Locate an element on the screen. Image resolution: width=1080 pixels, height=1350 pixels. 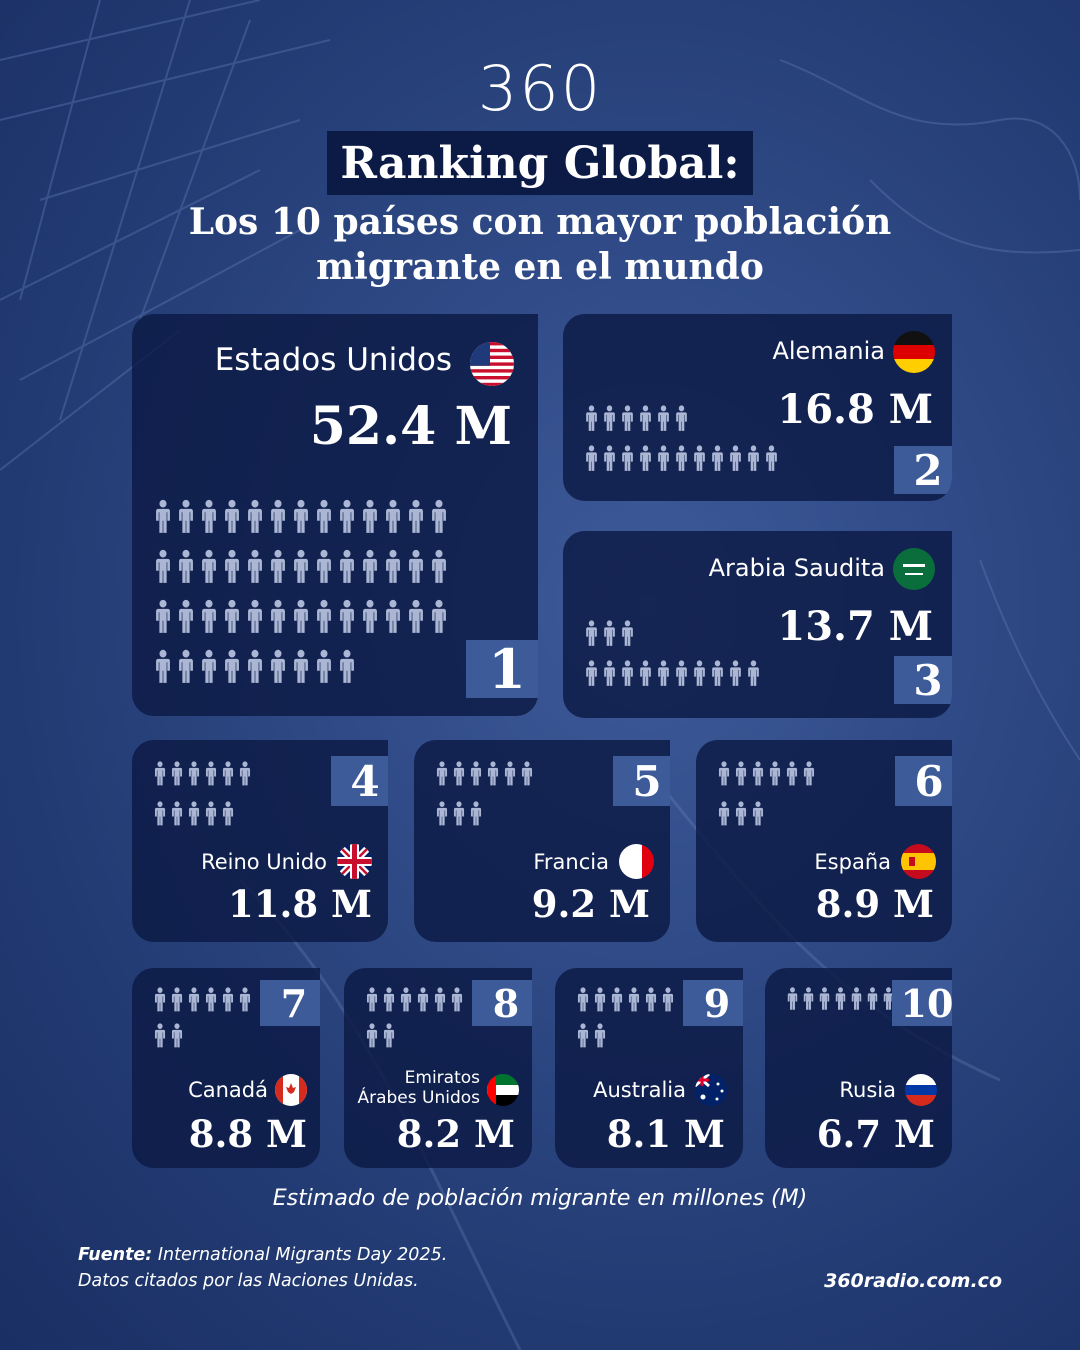
usa-flag-icon is located at coordinates (492, 364).